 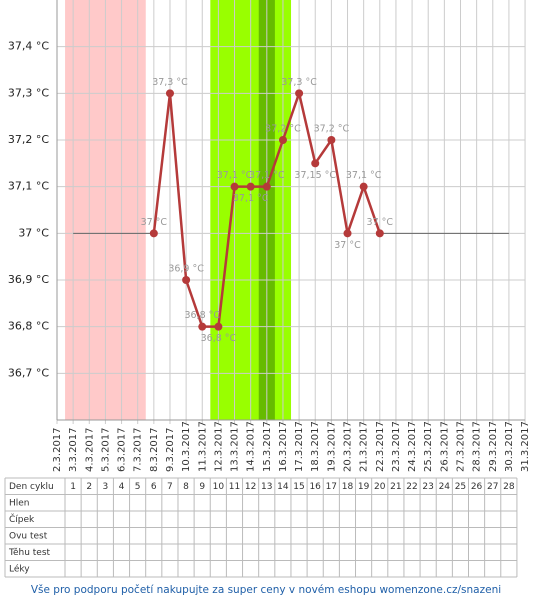 What do you see at coordinates (444, 446) in the screenshot?
I see `x-tick-label: 26.3.2017` at bounding box center [444, 446].